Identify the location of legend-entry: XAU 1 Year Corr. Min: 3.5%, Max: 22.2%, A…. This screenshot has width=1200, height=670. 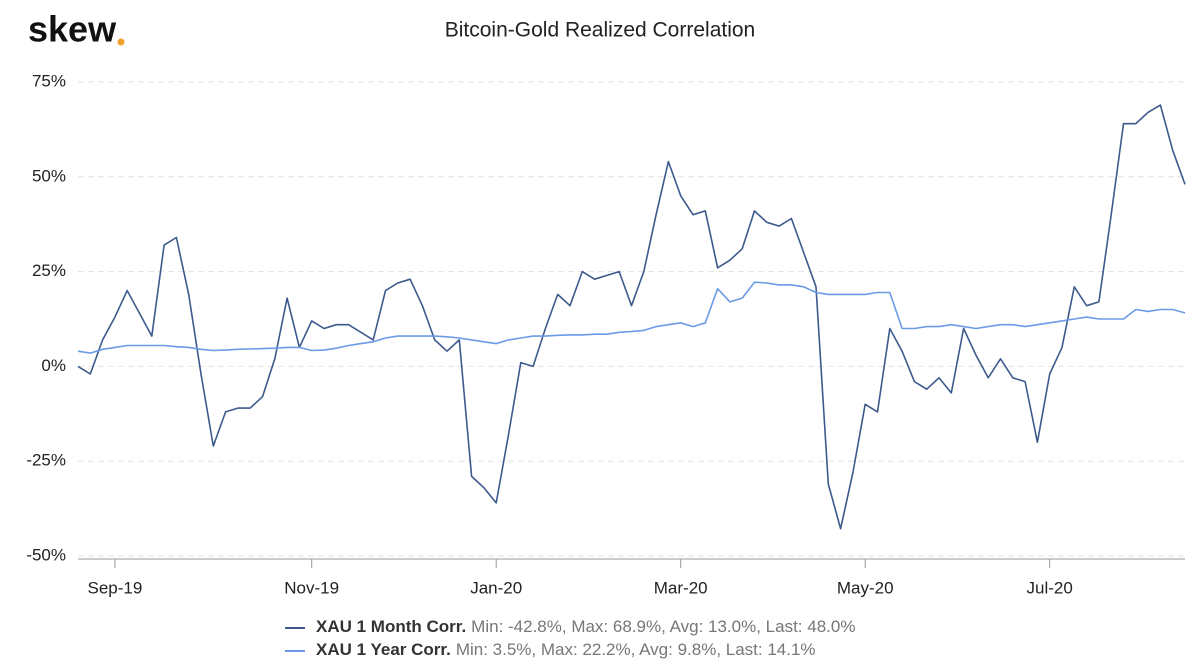
(566, 649).